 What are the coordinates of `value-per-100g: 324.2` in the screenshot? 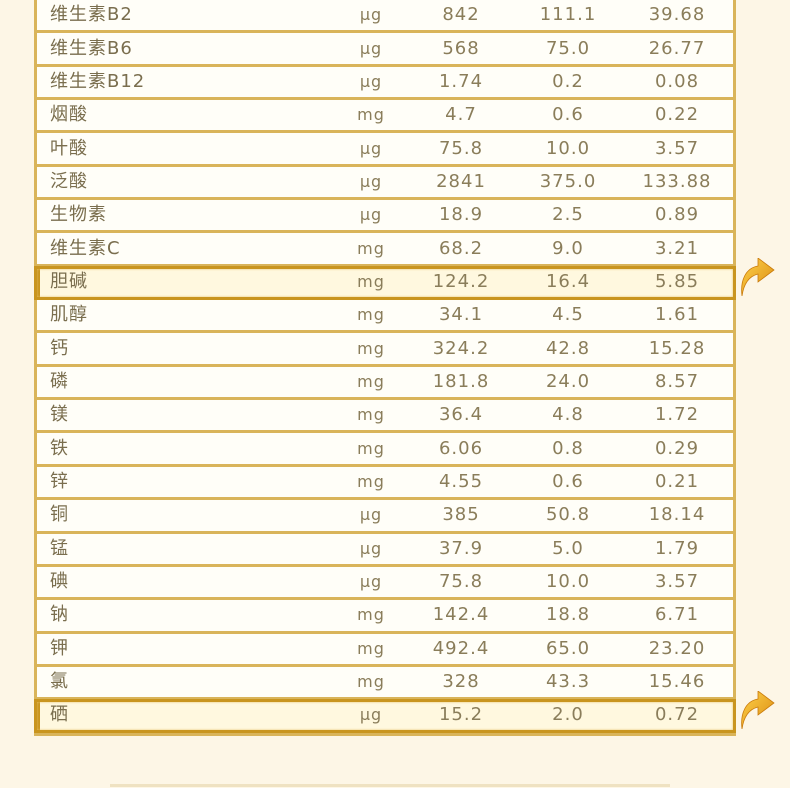 It's located at (461, 348).